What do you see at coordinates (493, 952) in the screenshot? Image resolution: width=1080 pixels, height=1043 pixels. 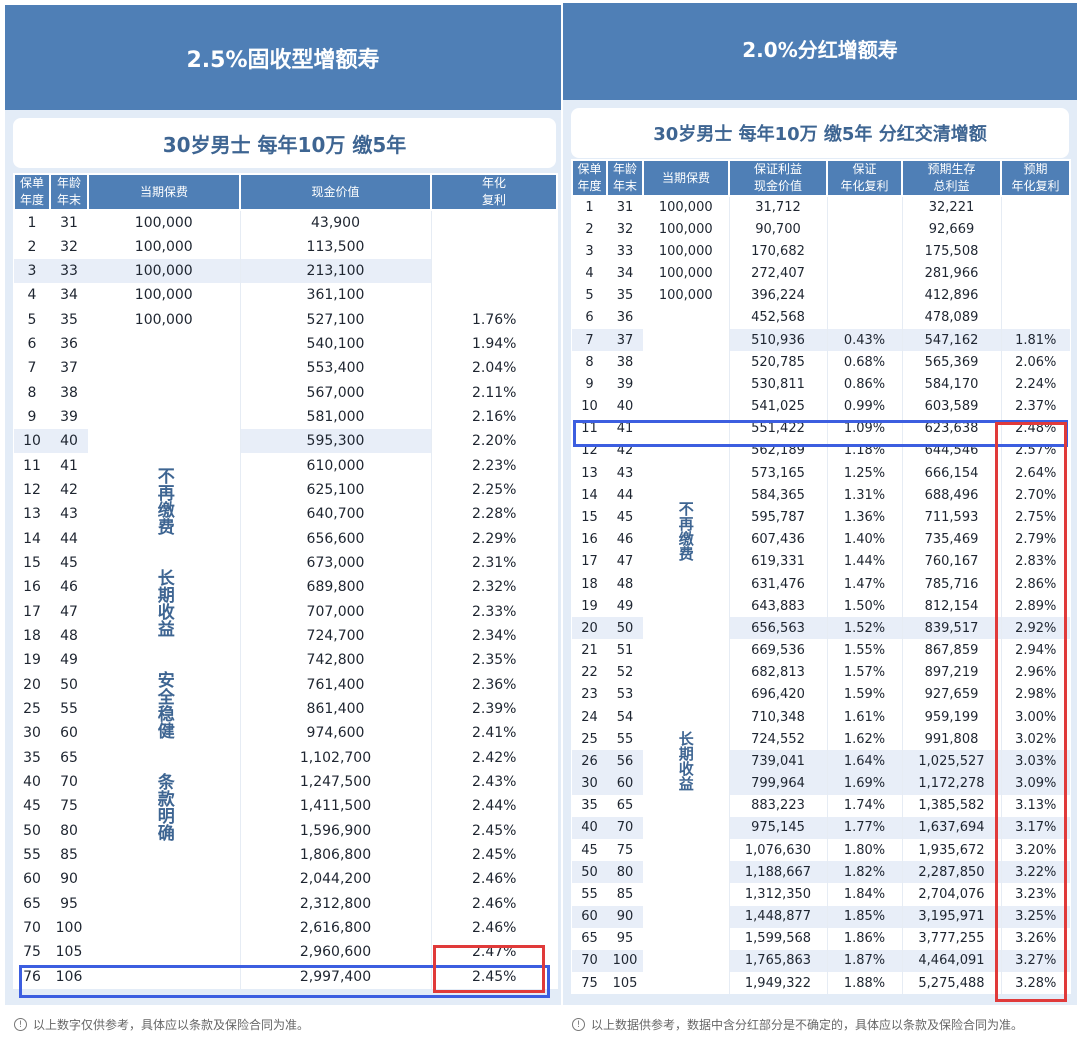 I see `table-cell: 2.47%` at bounding box center [493, 952].